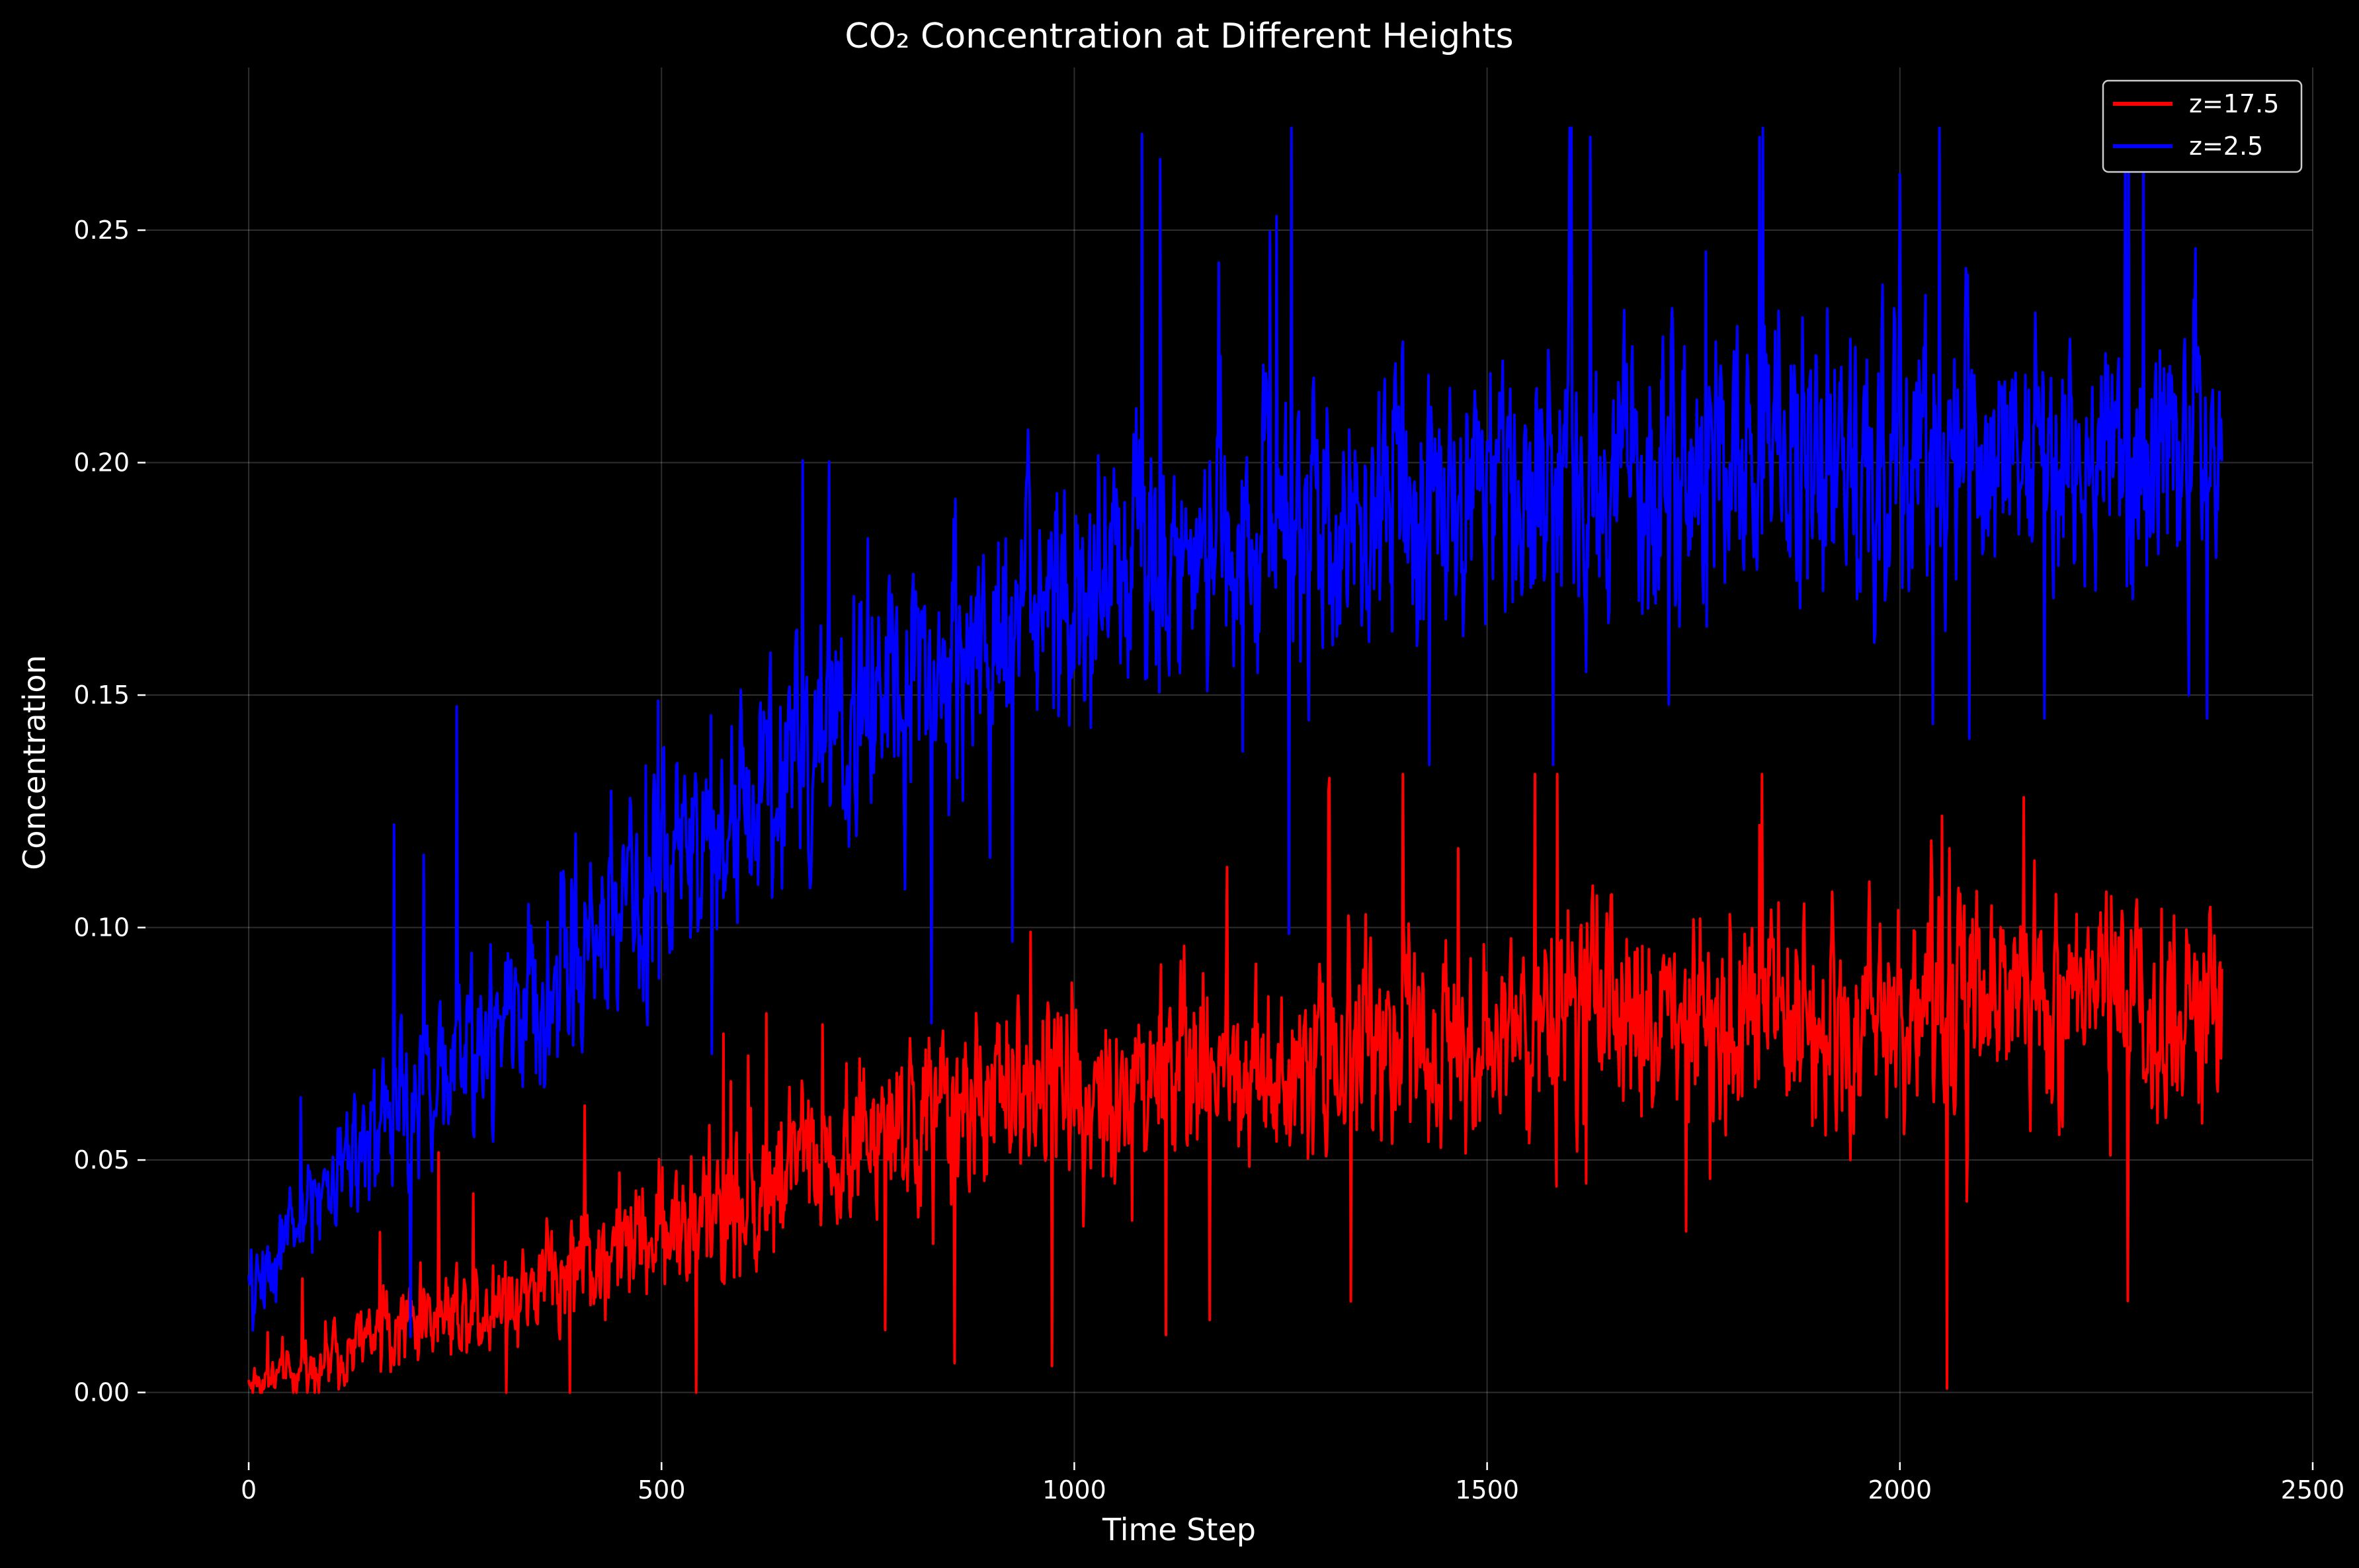 This screenshot has width=2359, height=1568. What do you see at coordinates (2313, 1490) in the screenshot?
I see `x-tick-label: 2500` at bounding box center [2313, 1490].